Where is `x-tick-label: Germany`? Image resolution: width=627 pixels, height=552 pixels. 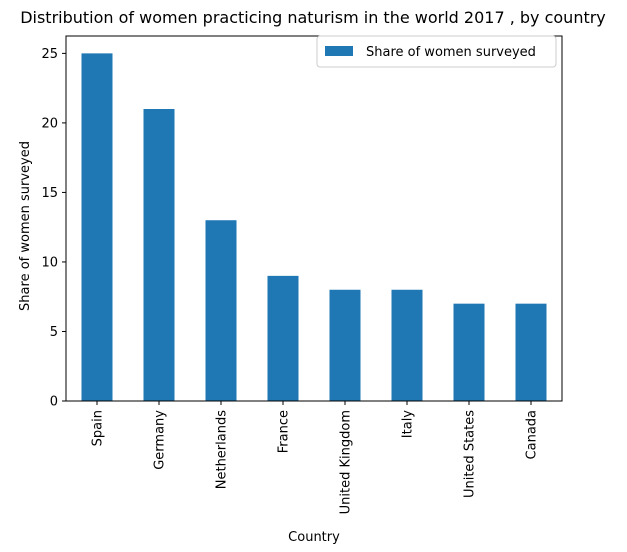 x-tick-label: Germany is located at coordinates (160, 440).